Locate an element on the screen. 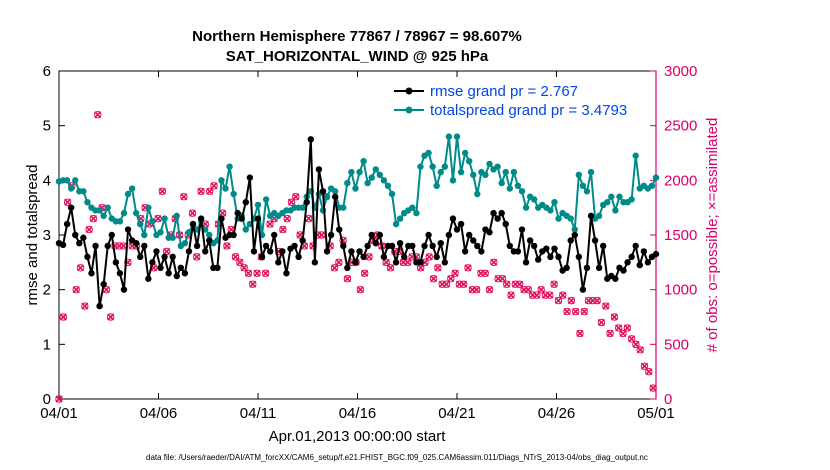  legend-rmse-marker is located at coordinates (409, 91).